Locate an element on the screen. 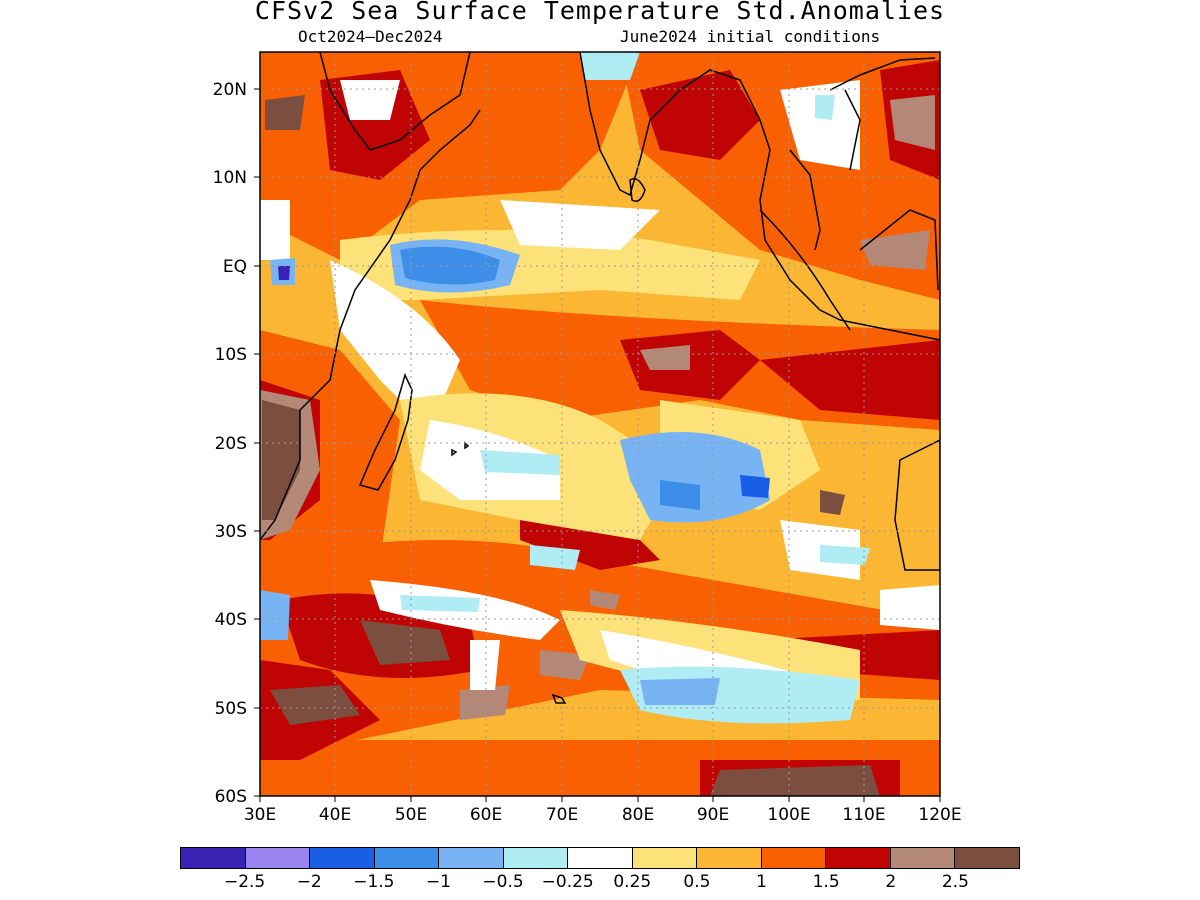  lon-tick-label: 120E is located at coordinates (939, 815).